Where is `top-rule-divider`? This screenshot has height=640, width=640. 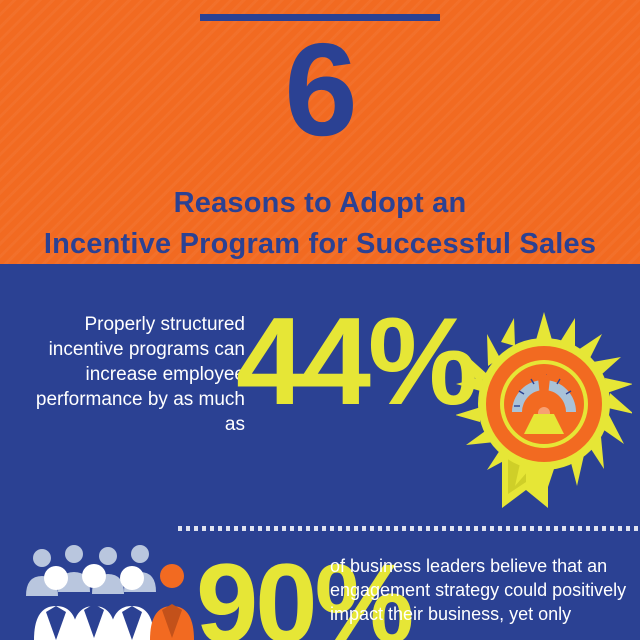 top-rule-divider is located at coordinates (320, 17).